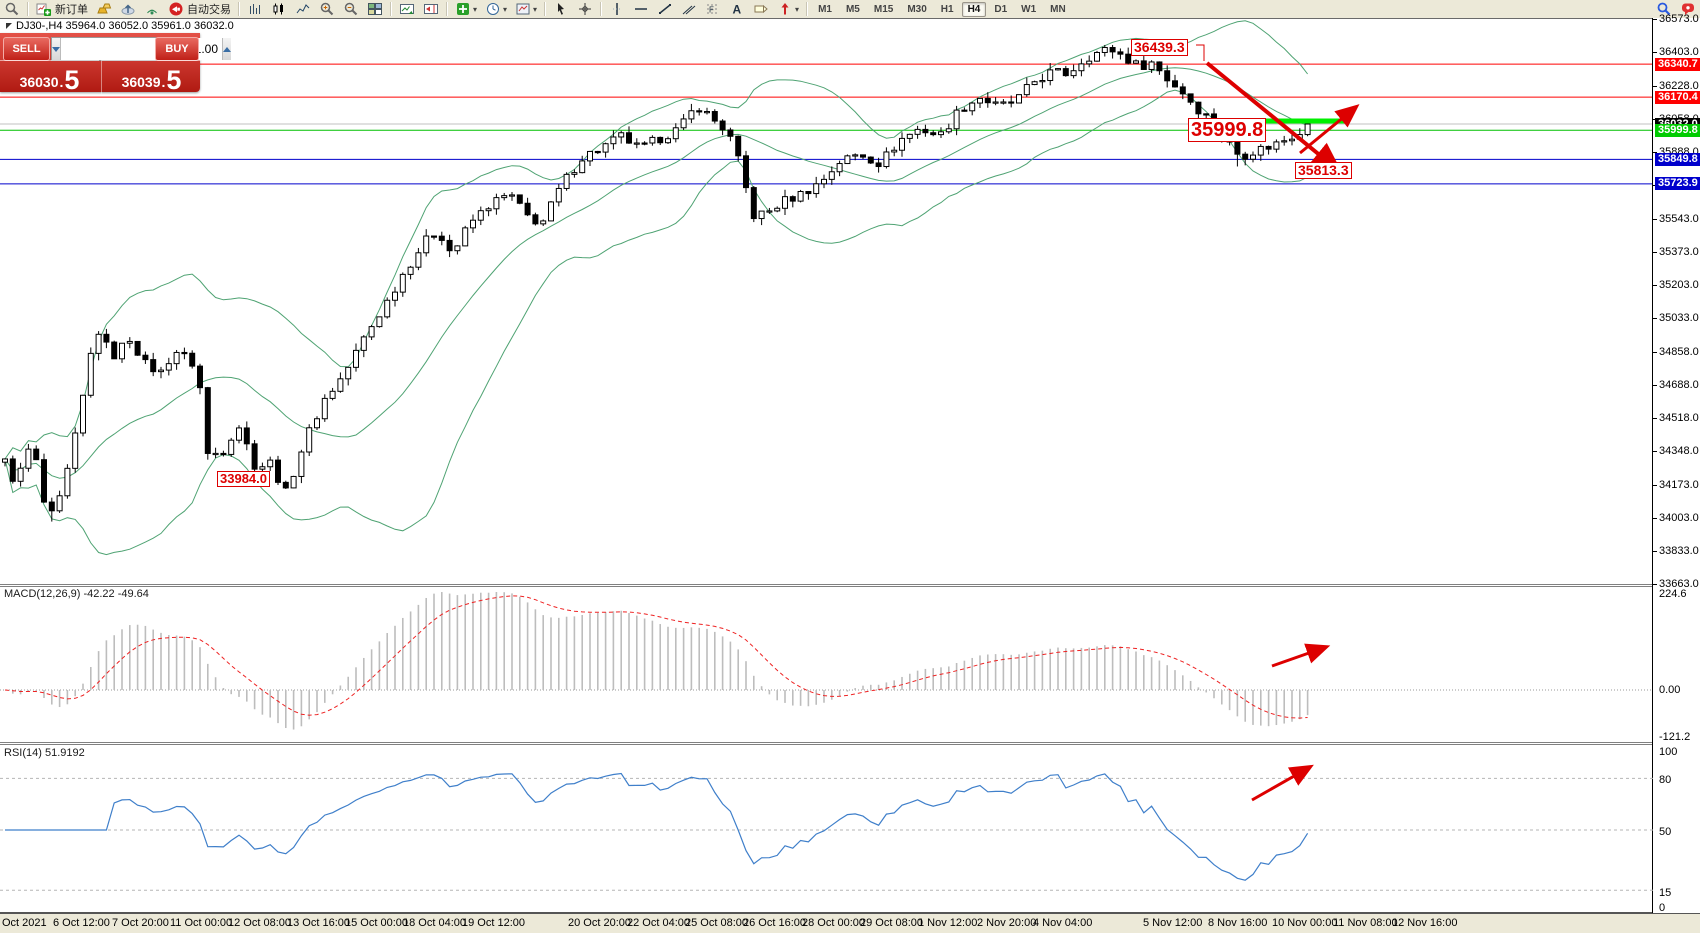 The height and width of the screenshot is (933, 1700). Describe the element at coordinates (1664, 9) in the screenshot. I see `search-button` at that location.